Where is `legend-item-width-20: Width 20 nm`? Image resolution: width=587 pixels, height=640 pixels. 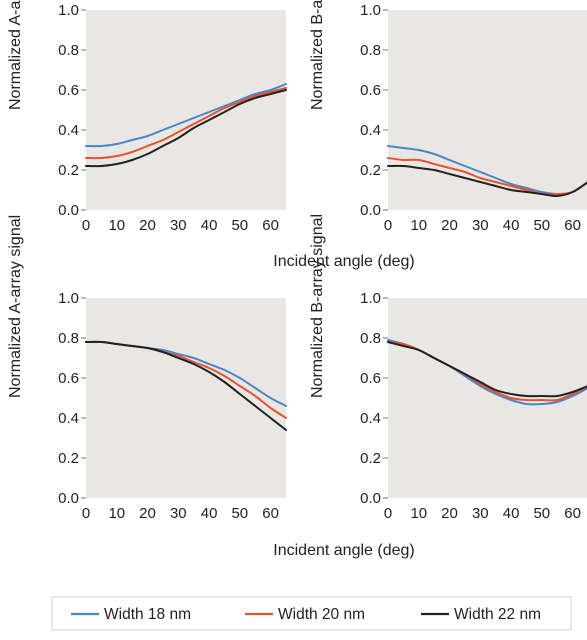 legend-item-width-20: Width 20 nm is located at coordinates (305, 614).